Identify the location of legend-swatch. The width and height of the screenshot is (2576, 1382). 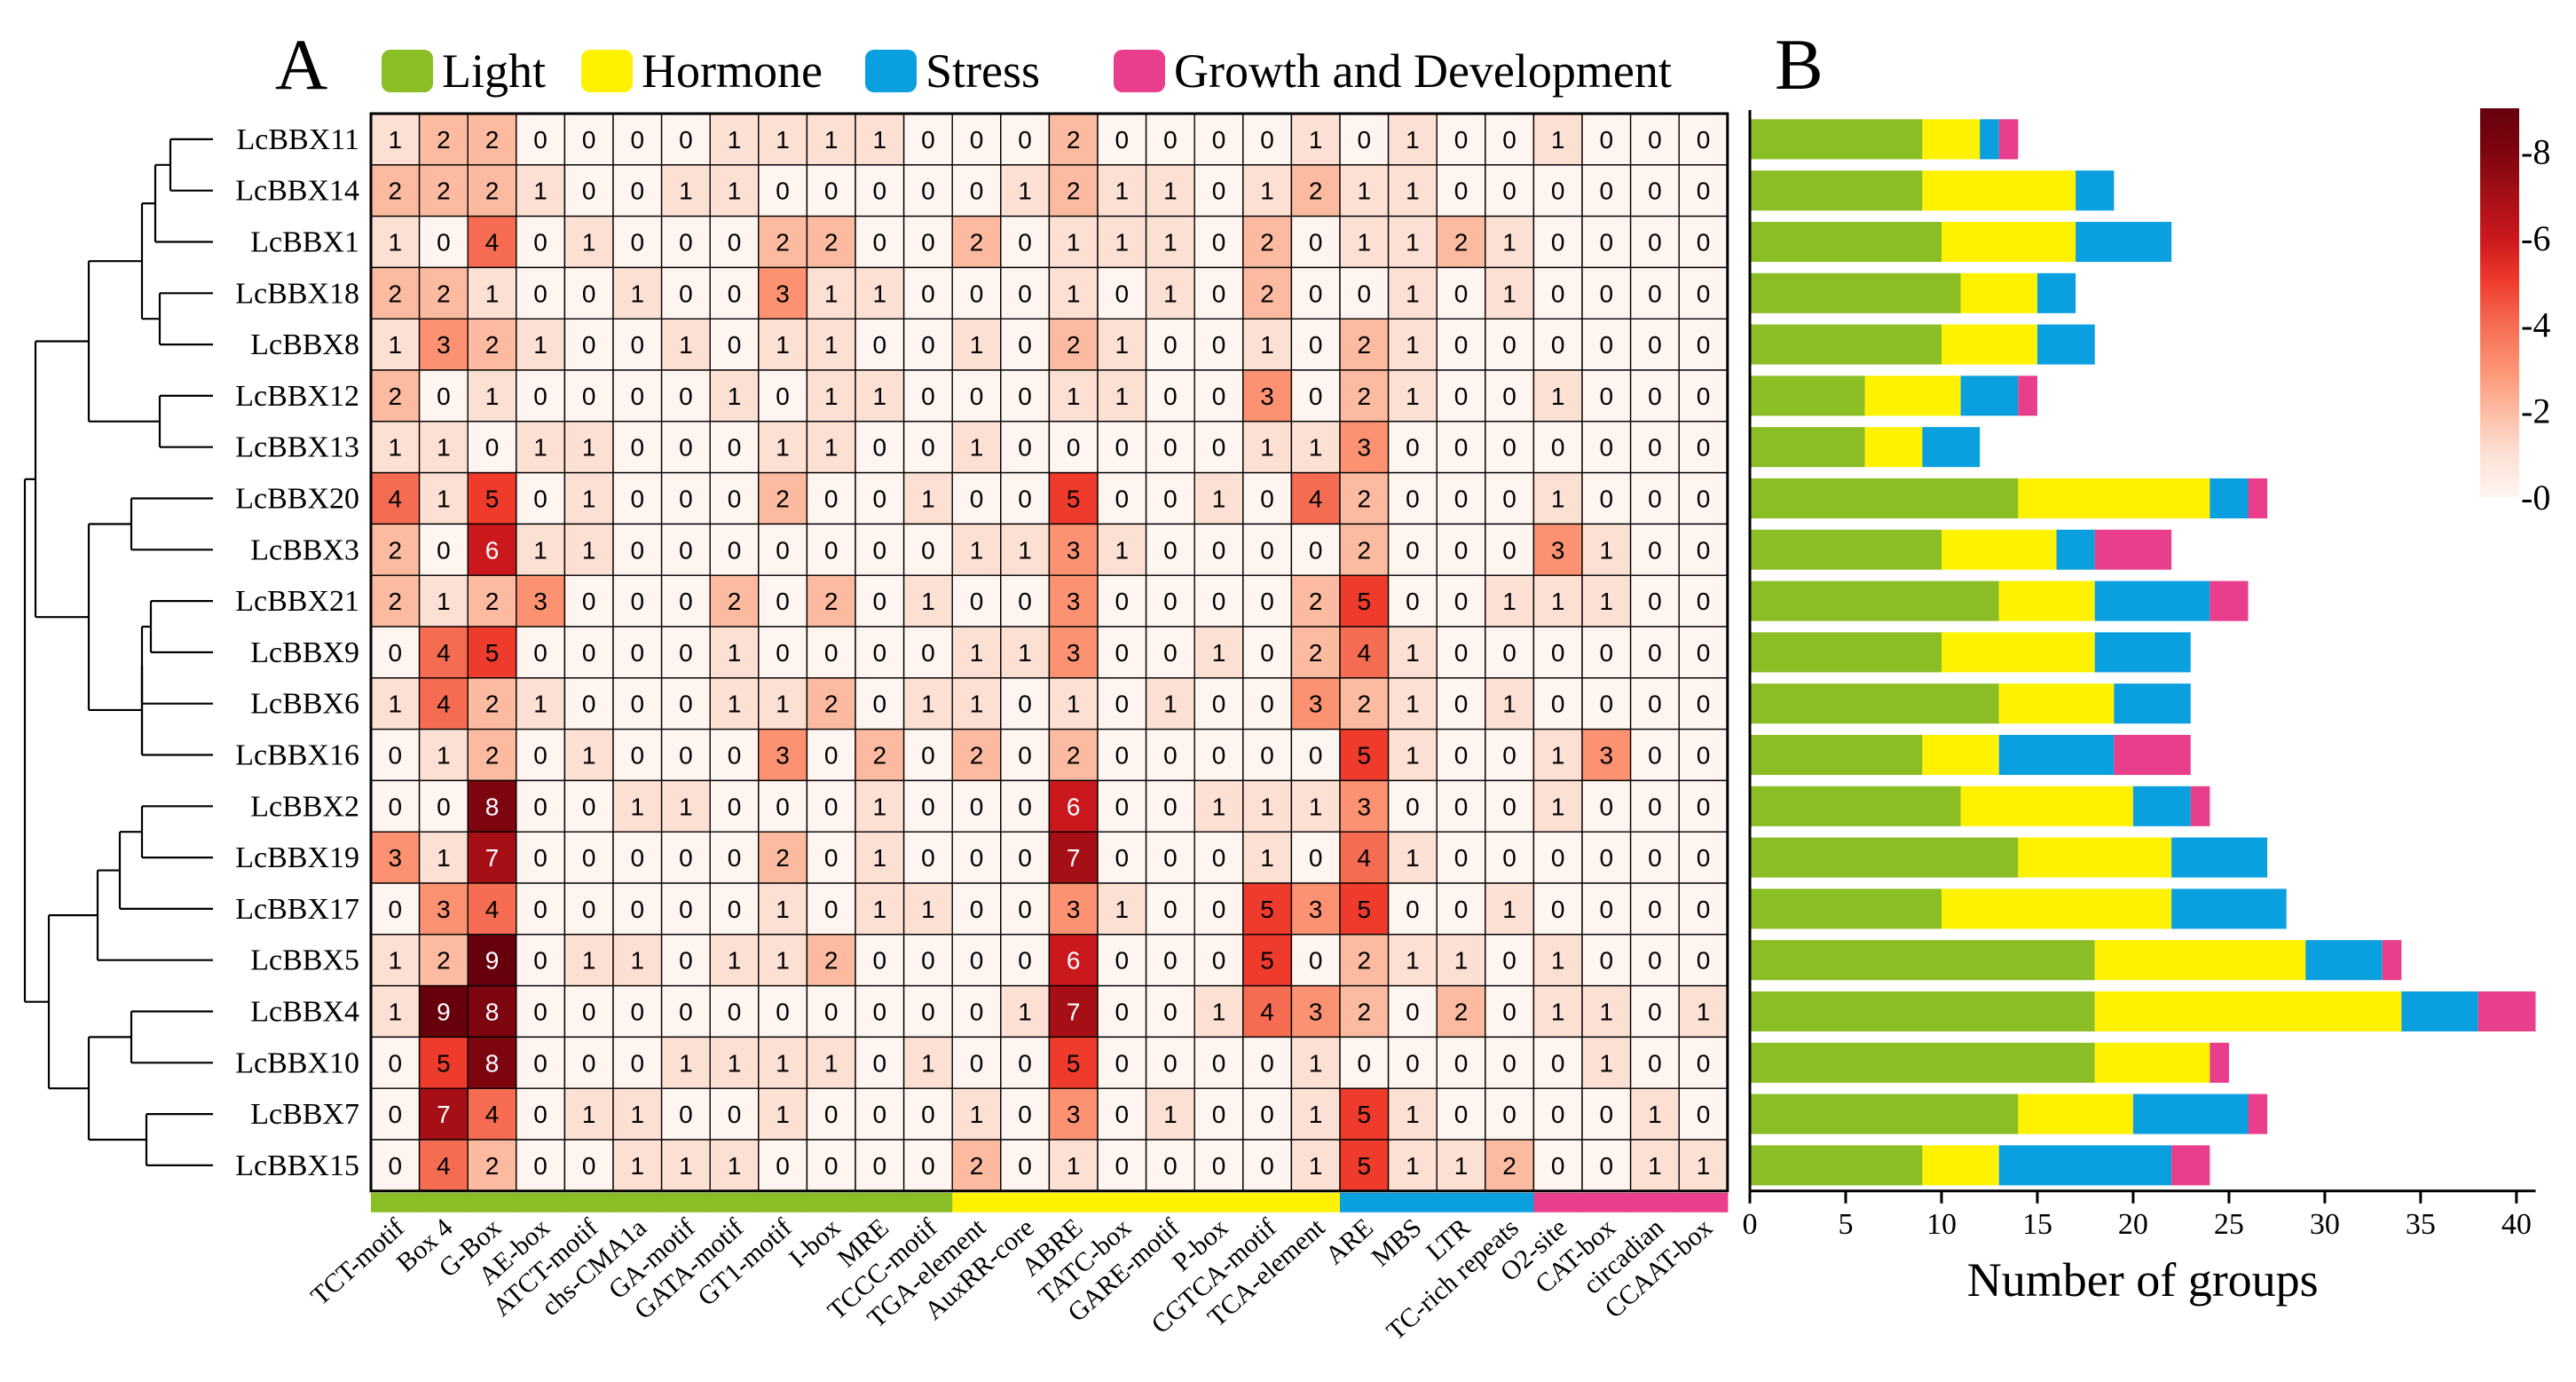
(1139, 71).